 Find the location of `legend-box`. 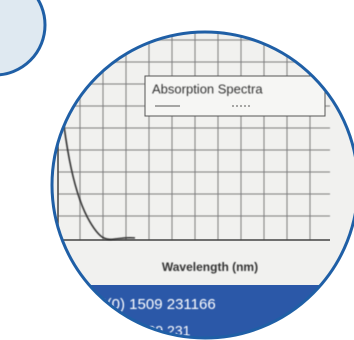

legend-box is located at coordinates (235, 96).